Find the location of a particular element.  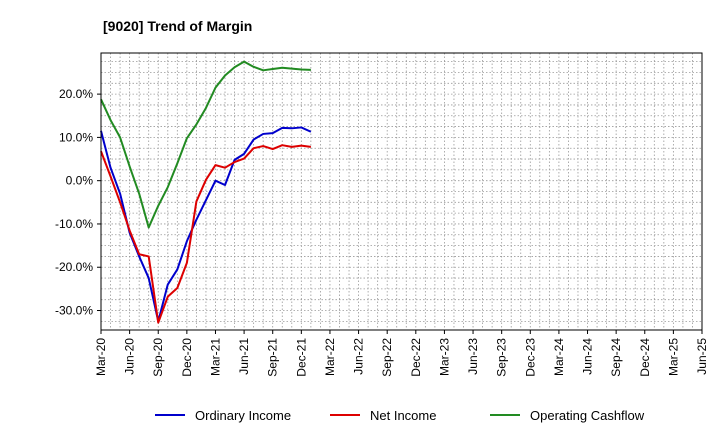

x-tick-label: Jun-23 is located at coordinates (473, 356).